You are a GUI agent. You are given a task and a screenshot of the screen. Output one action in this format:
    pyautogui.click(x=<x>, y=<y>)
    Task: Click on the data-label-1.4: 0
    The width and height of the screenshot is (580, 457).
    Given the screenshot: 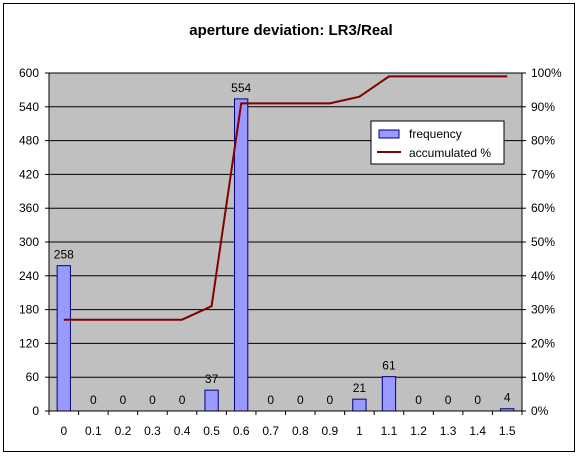 What is the action you would take?
    pyautogui.click(x=477, y=400)
    